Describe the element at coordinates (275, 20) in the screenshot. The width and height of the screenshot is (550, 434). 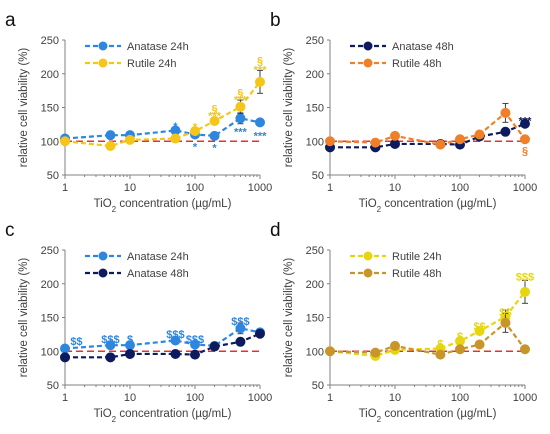
I see `panel-label: b` at that location.